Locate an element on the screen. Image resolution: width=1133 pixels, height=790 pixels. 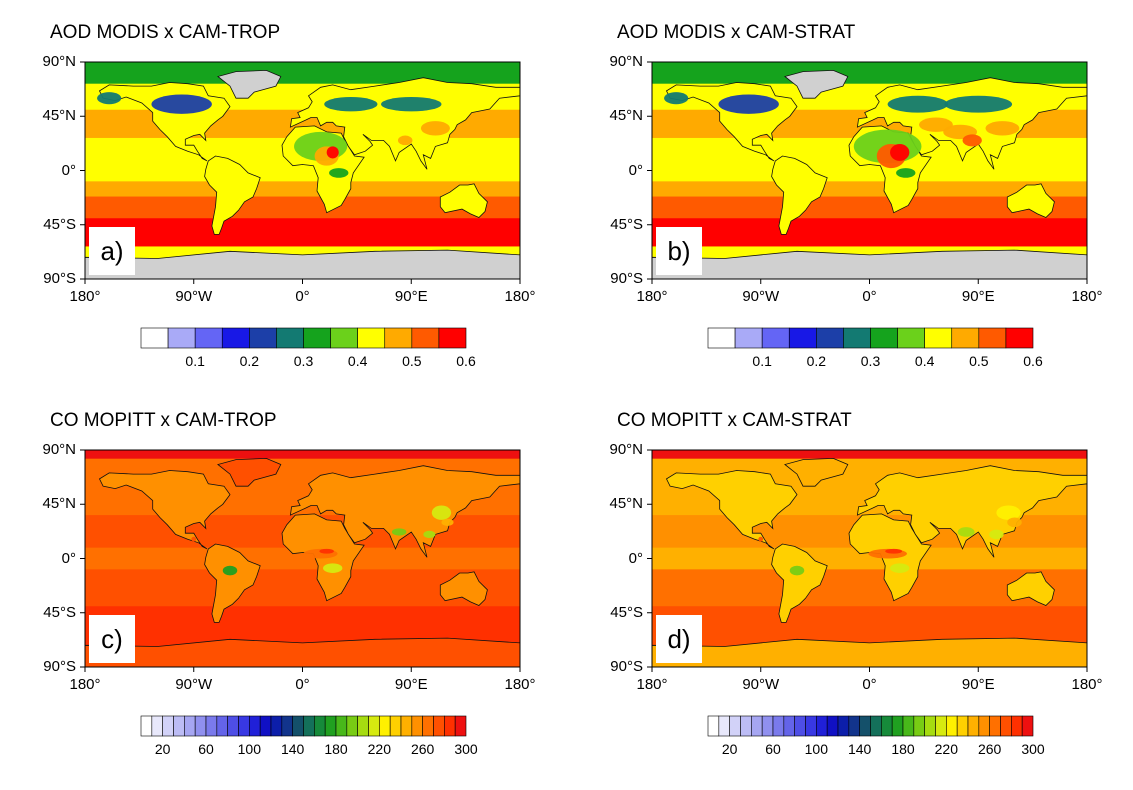
map-plot is located at coordinates (300, 172).